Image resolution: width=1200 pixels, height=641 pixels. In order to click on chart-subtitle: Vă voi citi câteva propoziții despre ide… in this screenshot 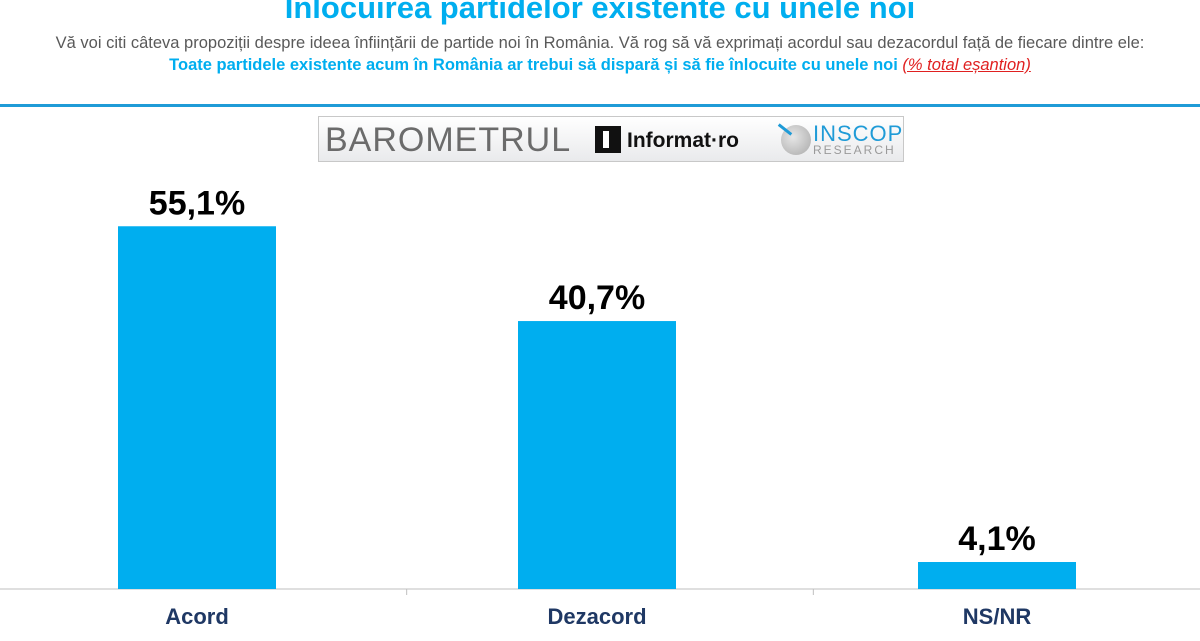, I will do `click(600, 54)`.